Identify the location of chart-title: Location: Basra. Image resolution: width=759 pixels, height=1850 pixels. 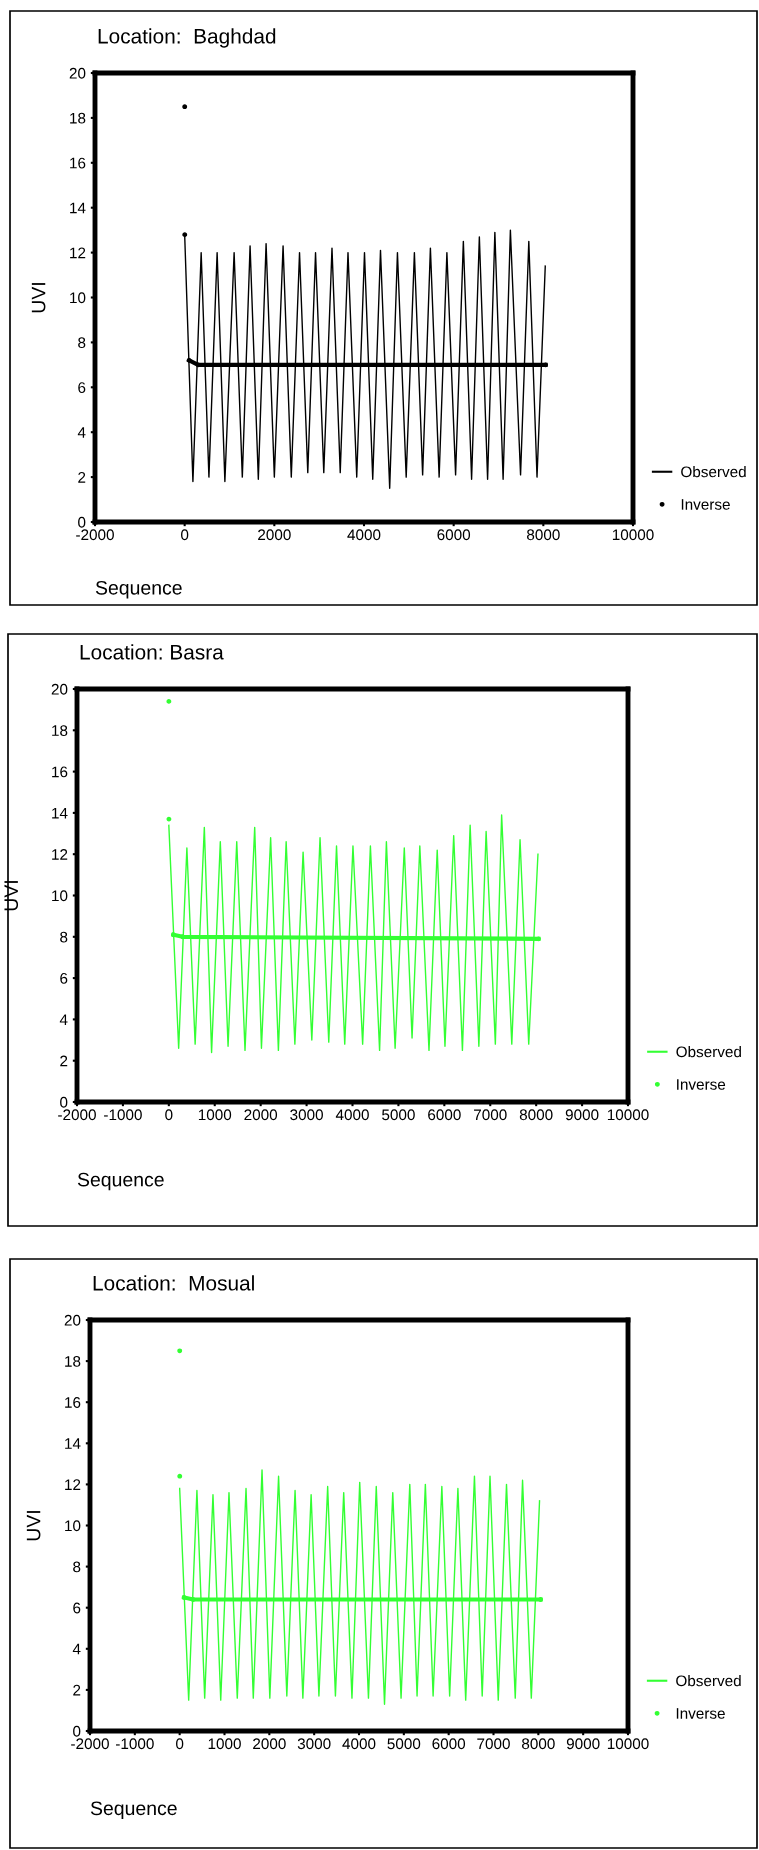
(152, 652).